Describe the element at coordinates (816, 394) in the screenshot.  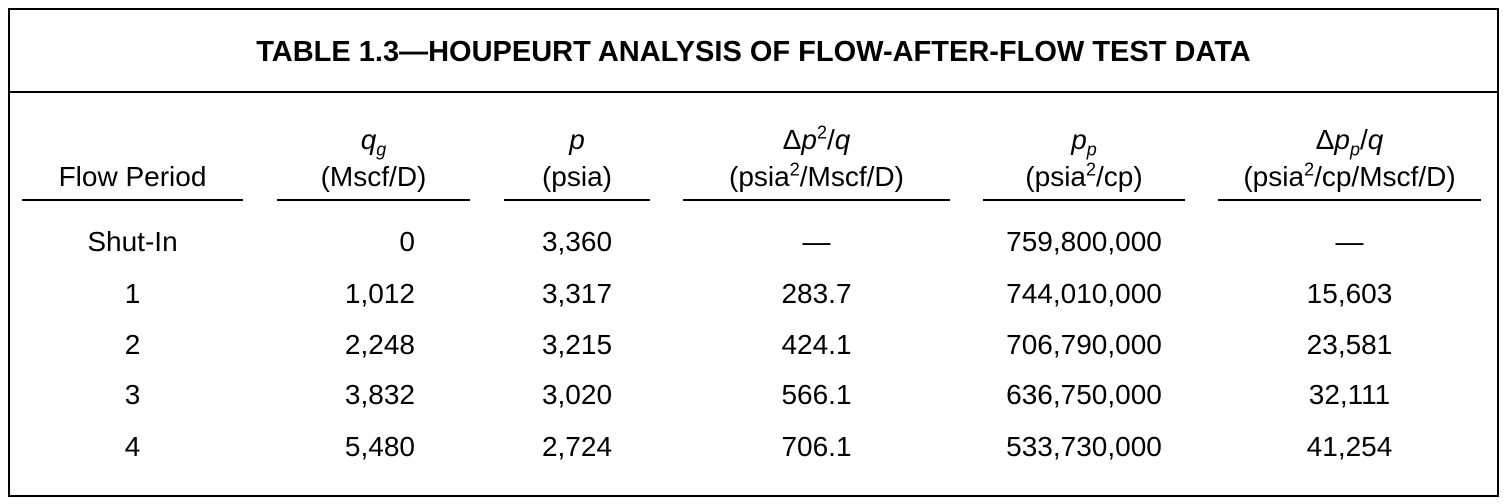
I see `table-cell: 566.1` at that location.